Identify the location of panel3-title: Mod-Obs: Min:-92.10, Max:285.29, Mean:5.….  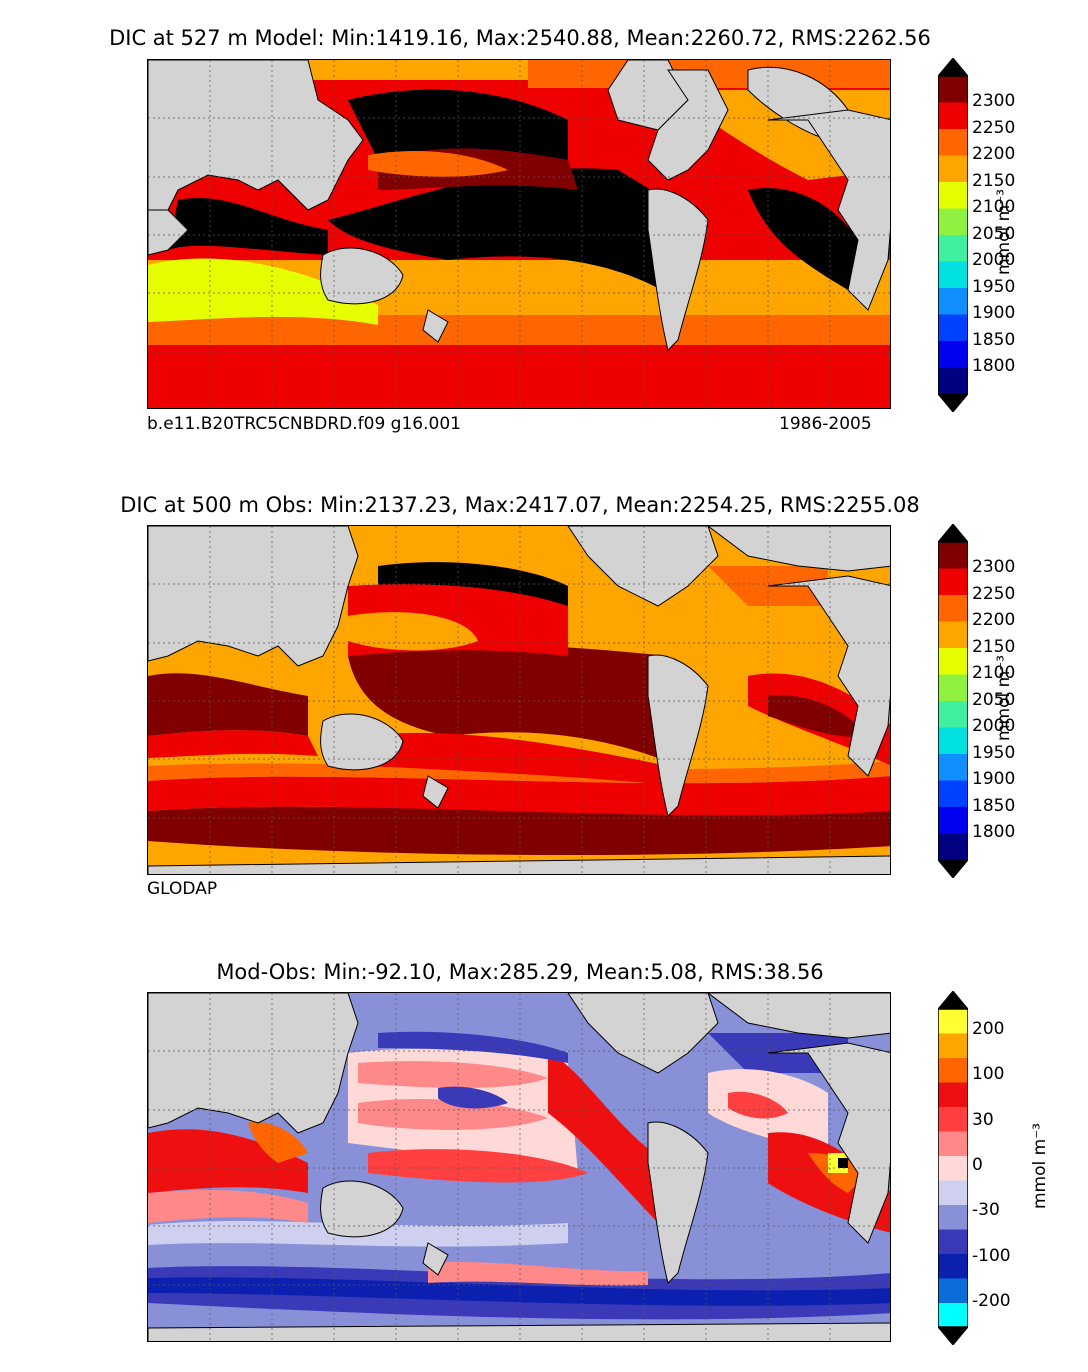
(520, 972).